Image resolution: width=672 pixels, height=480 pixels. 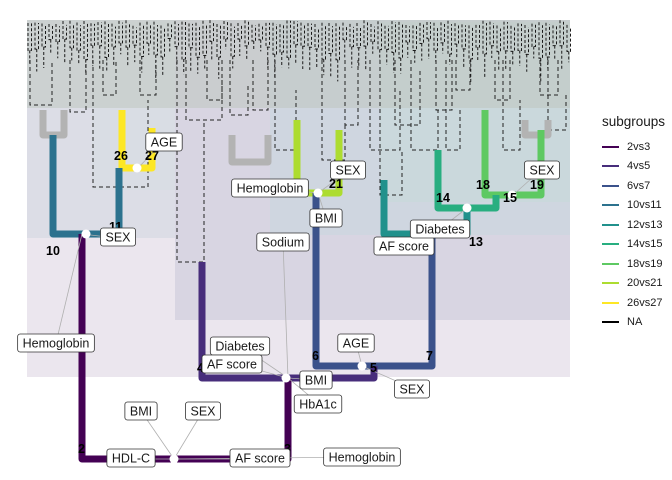 I want to click on split-label: AGE, so click(x=356, y=343).